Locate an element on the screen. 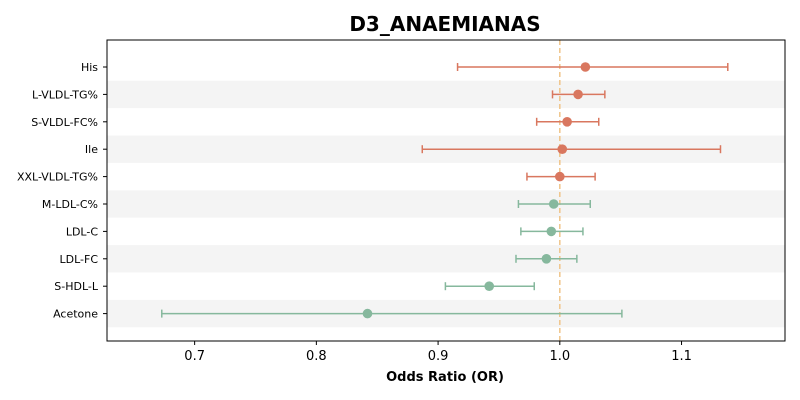 This screenshot has width=800, height=400. category-label: His is located at coordinates (89, 67).